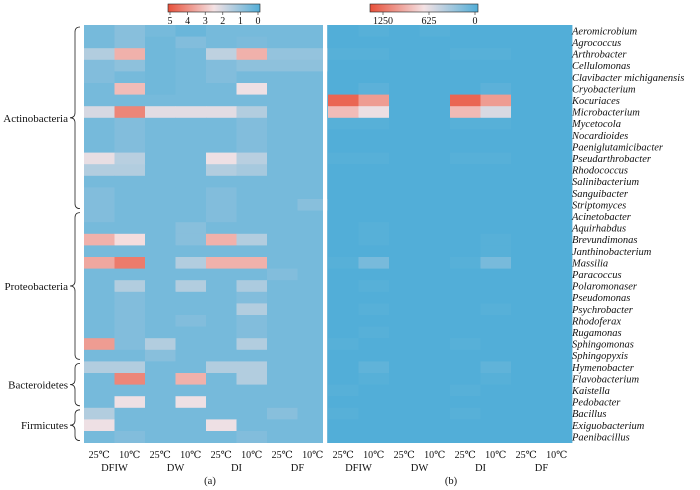  Describe the element at coordinates (214, 15) in the screenshot. I see `colorbar-a: 5 4 3 2 1 0` at that location.